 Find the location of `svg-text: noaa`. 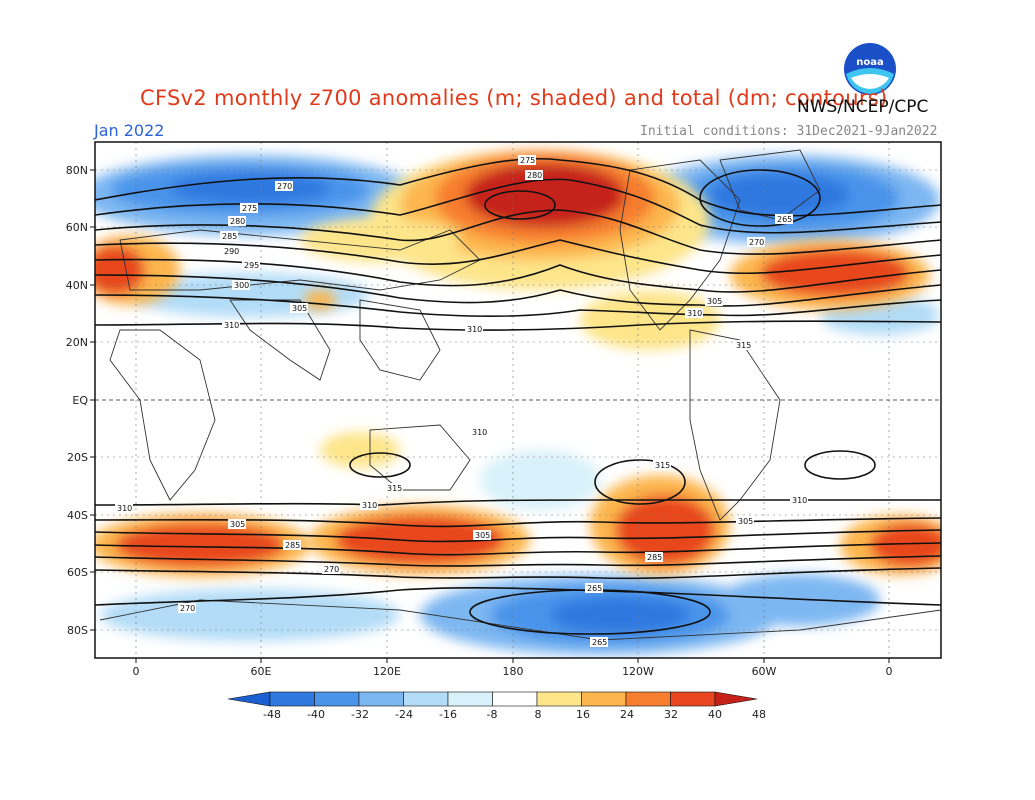

svg-text: noaa is located at coordinates (870, 62).